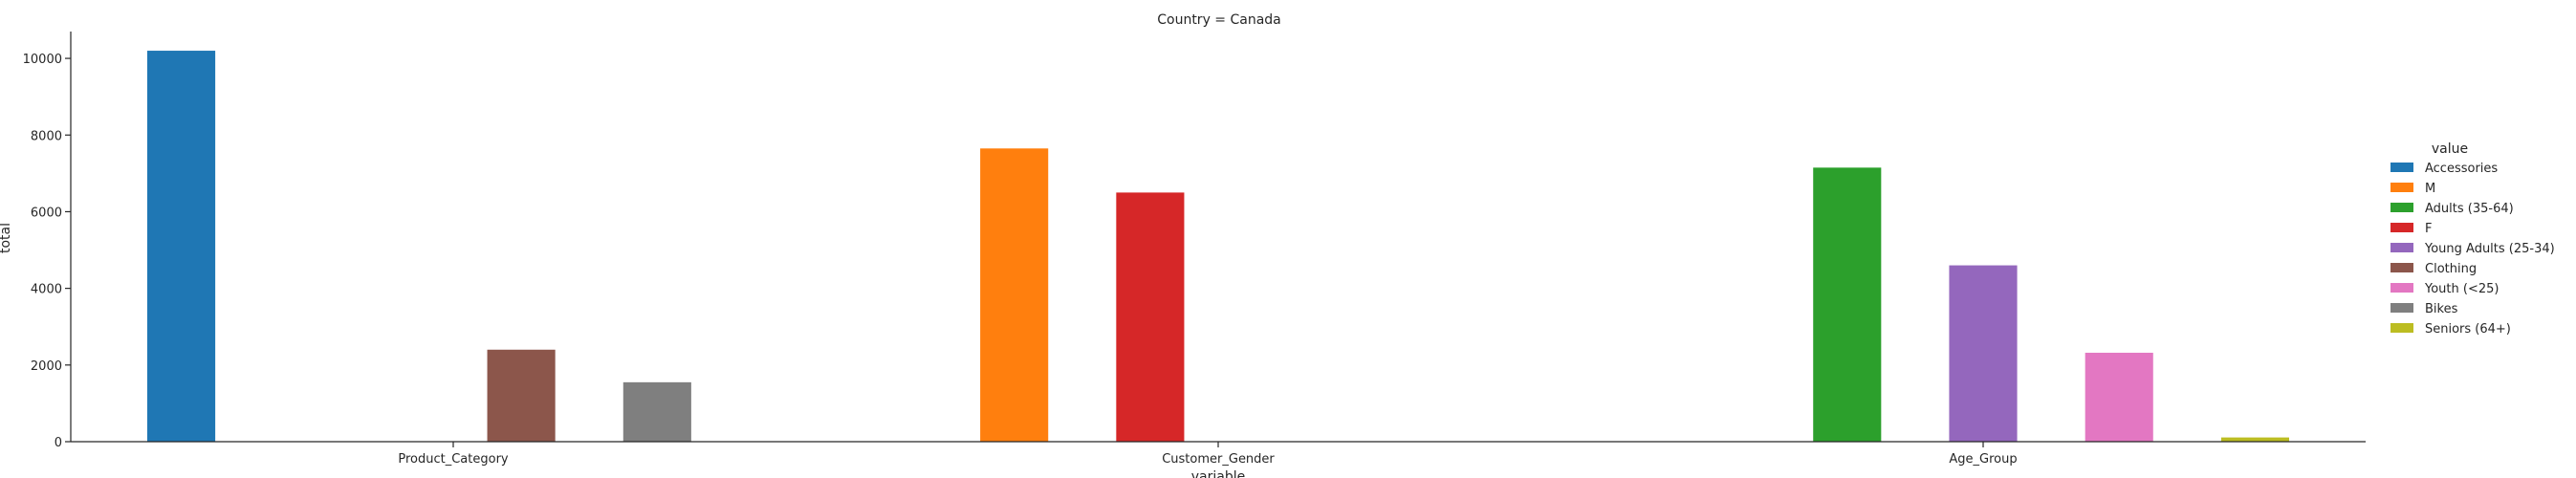 This screenshot has width=2576, height=478. I want to click on legend-label: Accessories, so click(2461, 169).